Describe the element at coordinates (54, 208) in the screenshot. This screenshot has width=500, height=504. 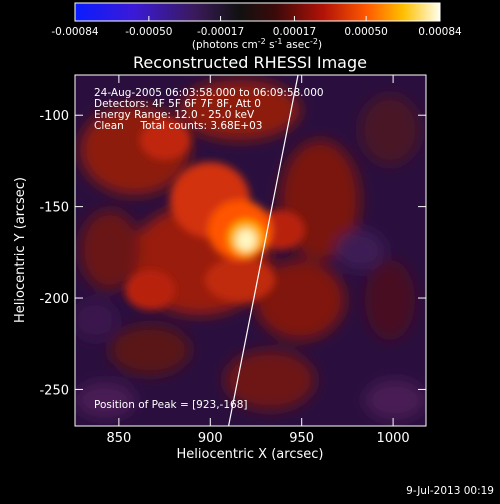
I see `y-tick-label: -150` at that location.